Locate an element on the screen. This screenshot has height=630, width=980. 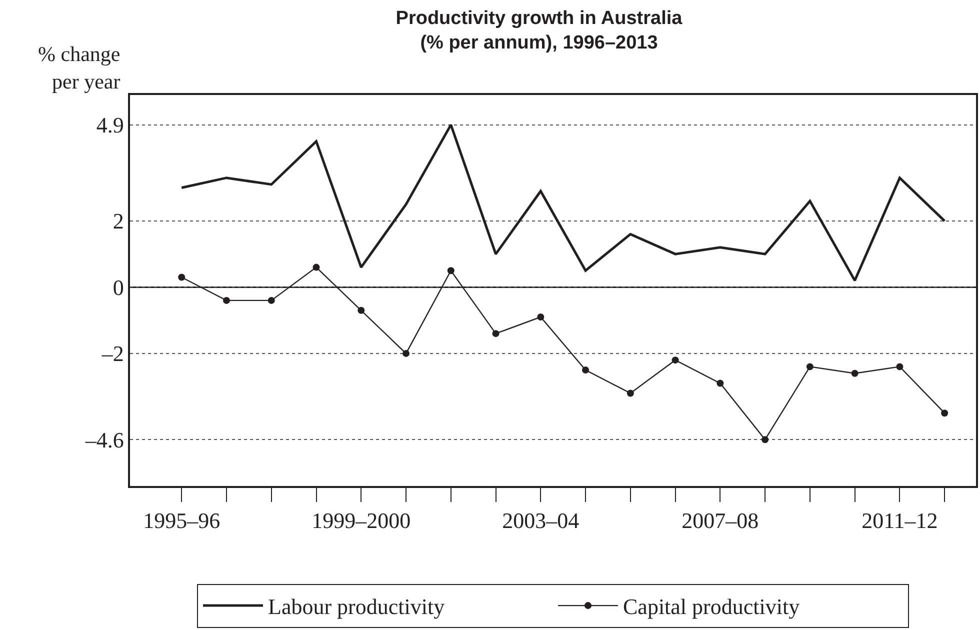
x-tick-label: 1995–96 is located at coordinates (181, 521).